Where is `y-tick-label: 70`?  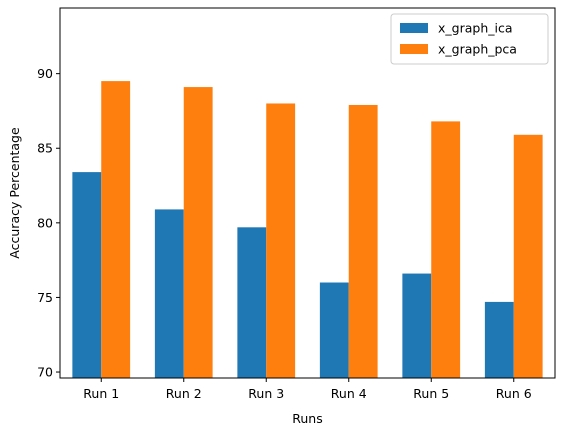 y-tick-label: 70 is located at coordinates (45, 372).